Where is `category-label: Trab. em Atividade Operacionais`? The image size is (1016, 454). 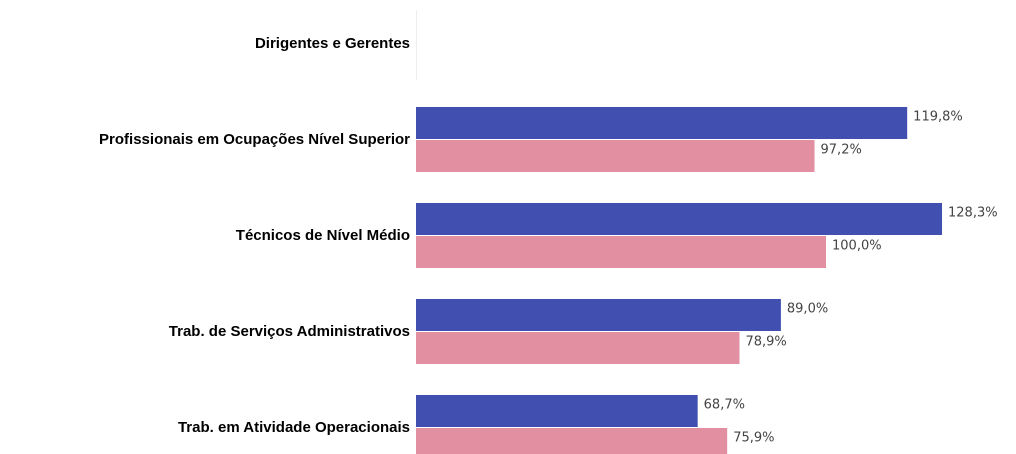 category-label: Trab. em Atividade Operacionais is located at coordinates (294, 427).